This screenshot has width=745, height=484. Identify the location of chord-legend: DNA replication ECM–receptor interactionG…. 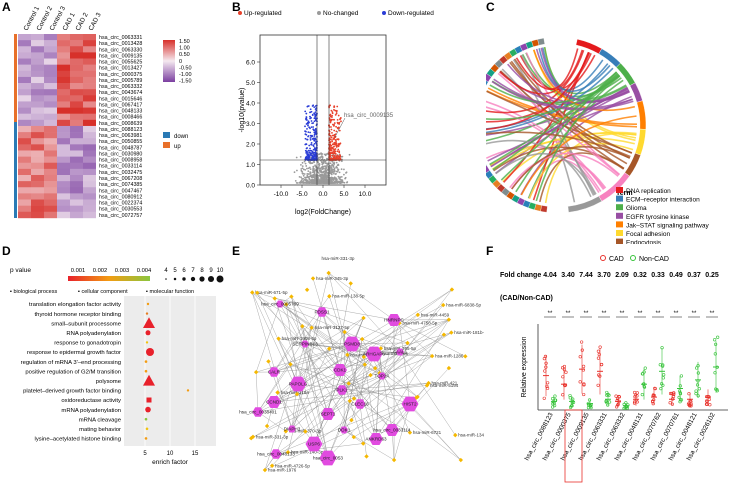
(662, 215).